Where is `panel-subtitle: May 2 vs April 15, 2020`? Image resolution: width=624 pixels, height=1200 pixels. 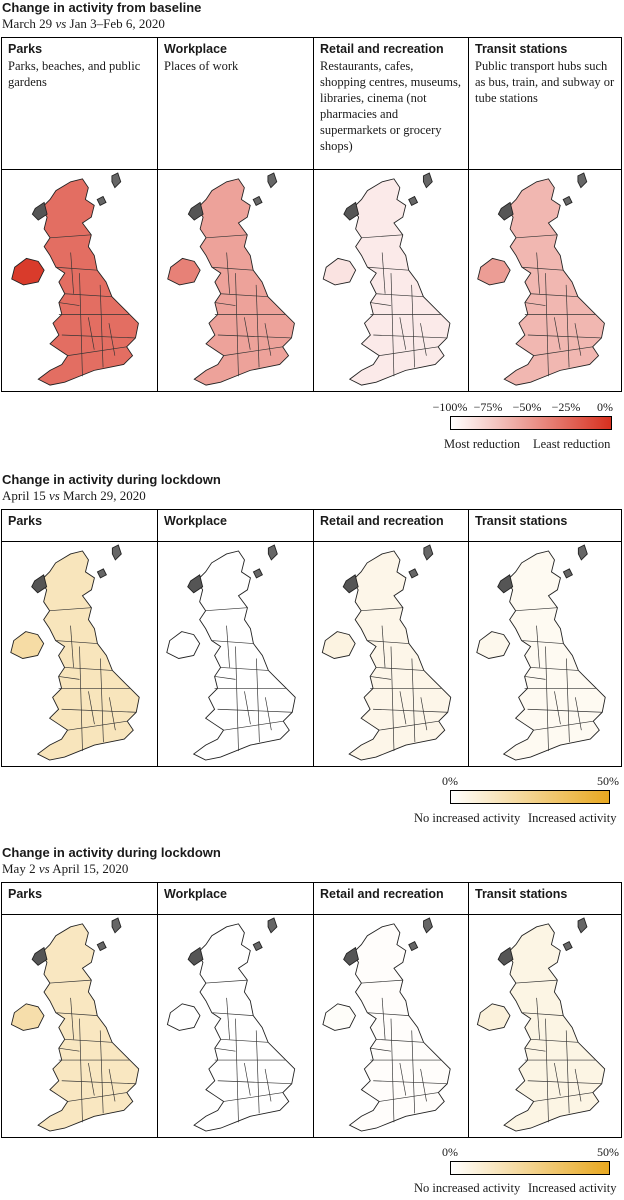 panel-subtitle: May 2 vs April 15, 2020 is located at coordinates (65, 868).